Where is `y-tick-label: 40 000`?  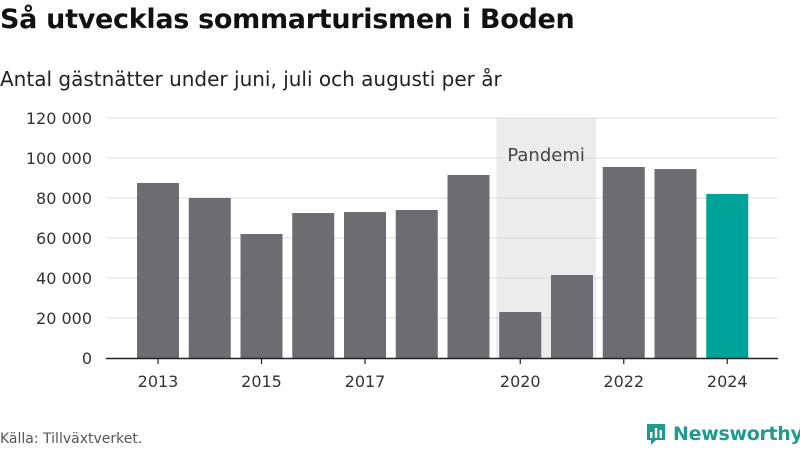 y-tick-label: 40 000 is located at coordinates (64, 278).